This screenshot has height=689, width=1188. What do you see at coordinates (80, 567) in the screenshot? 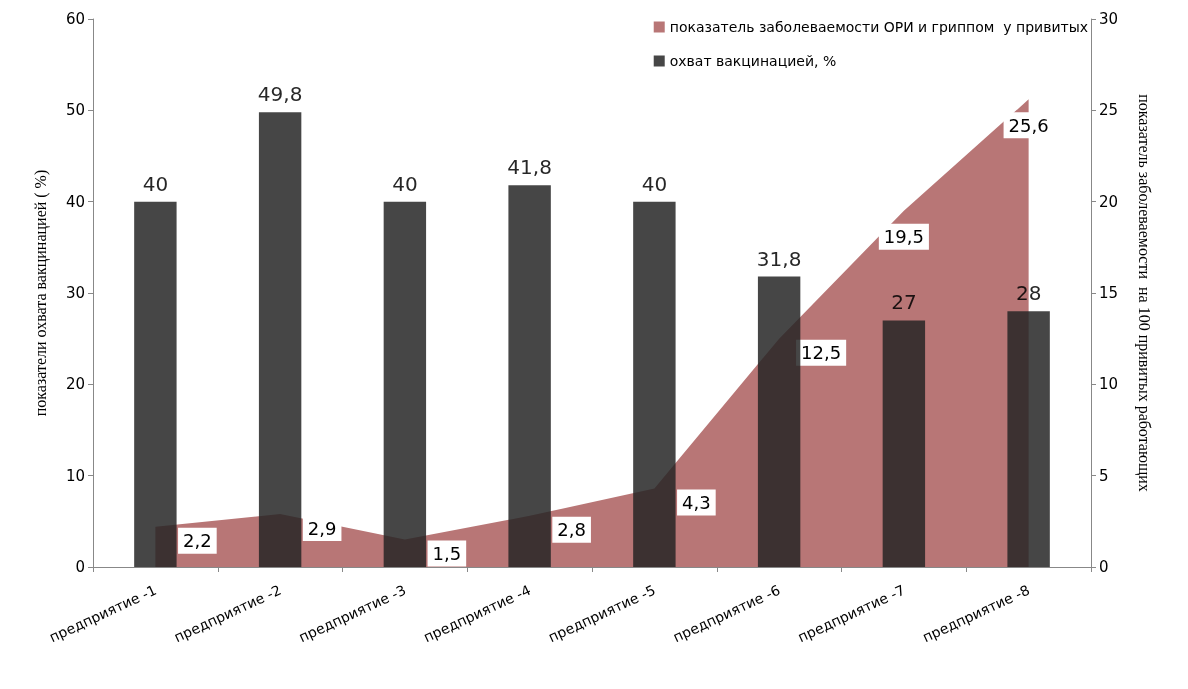
I see `y-tick-label: 0` at bounding box center [80, 567].